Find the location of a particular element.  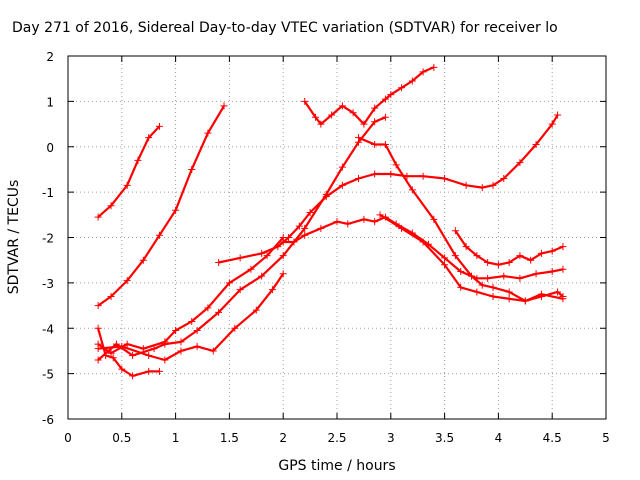

series-track-j is located at coordinates (461, 219).